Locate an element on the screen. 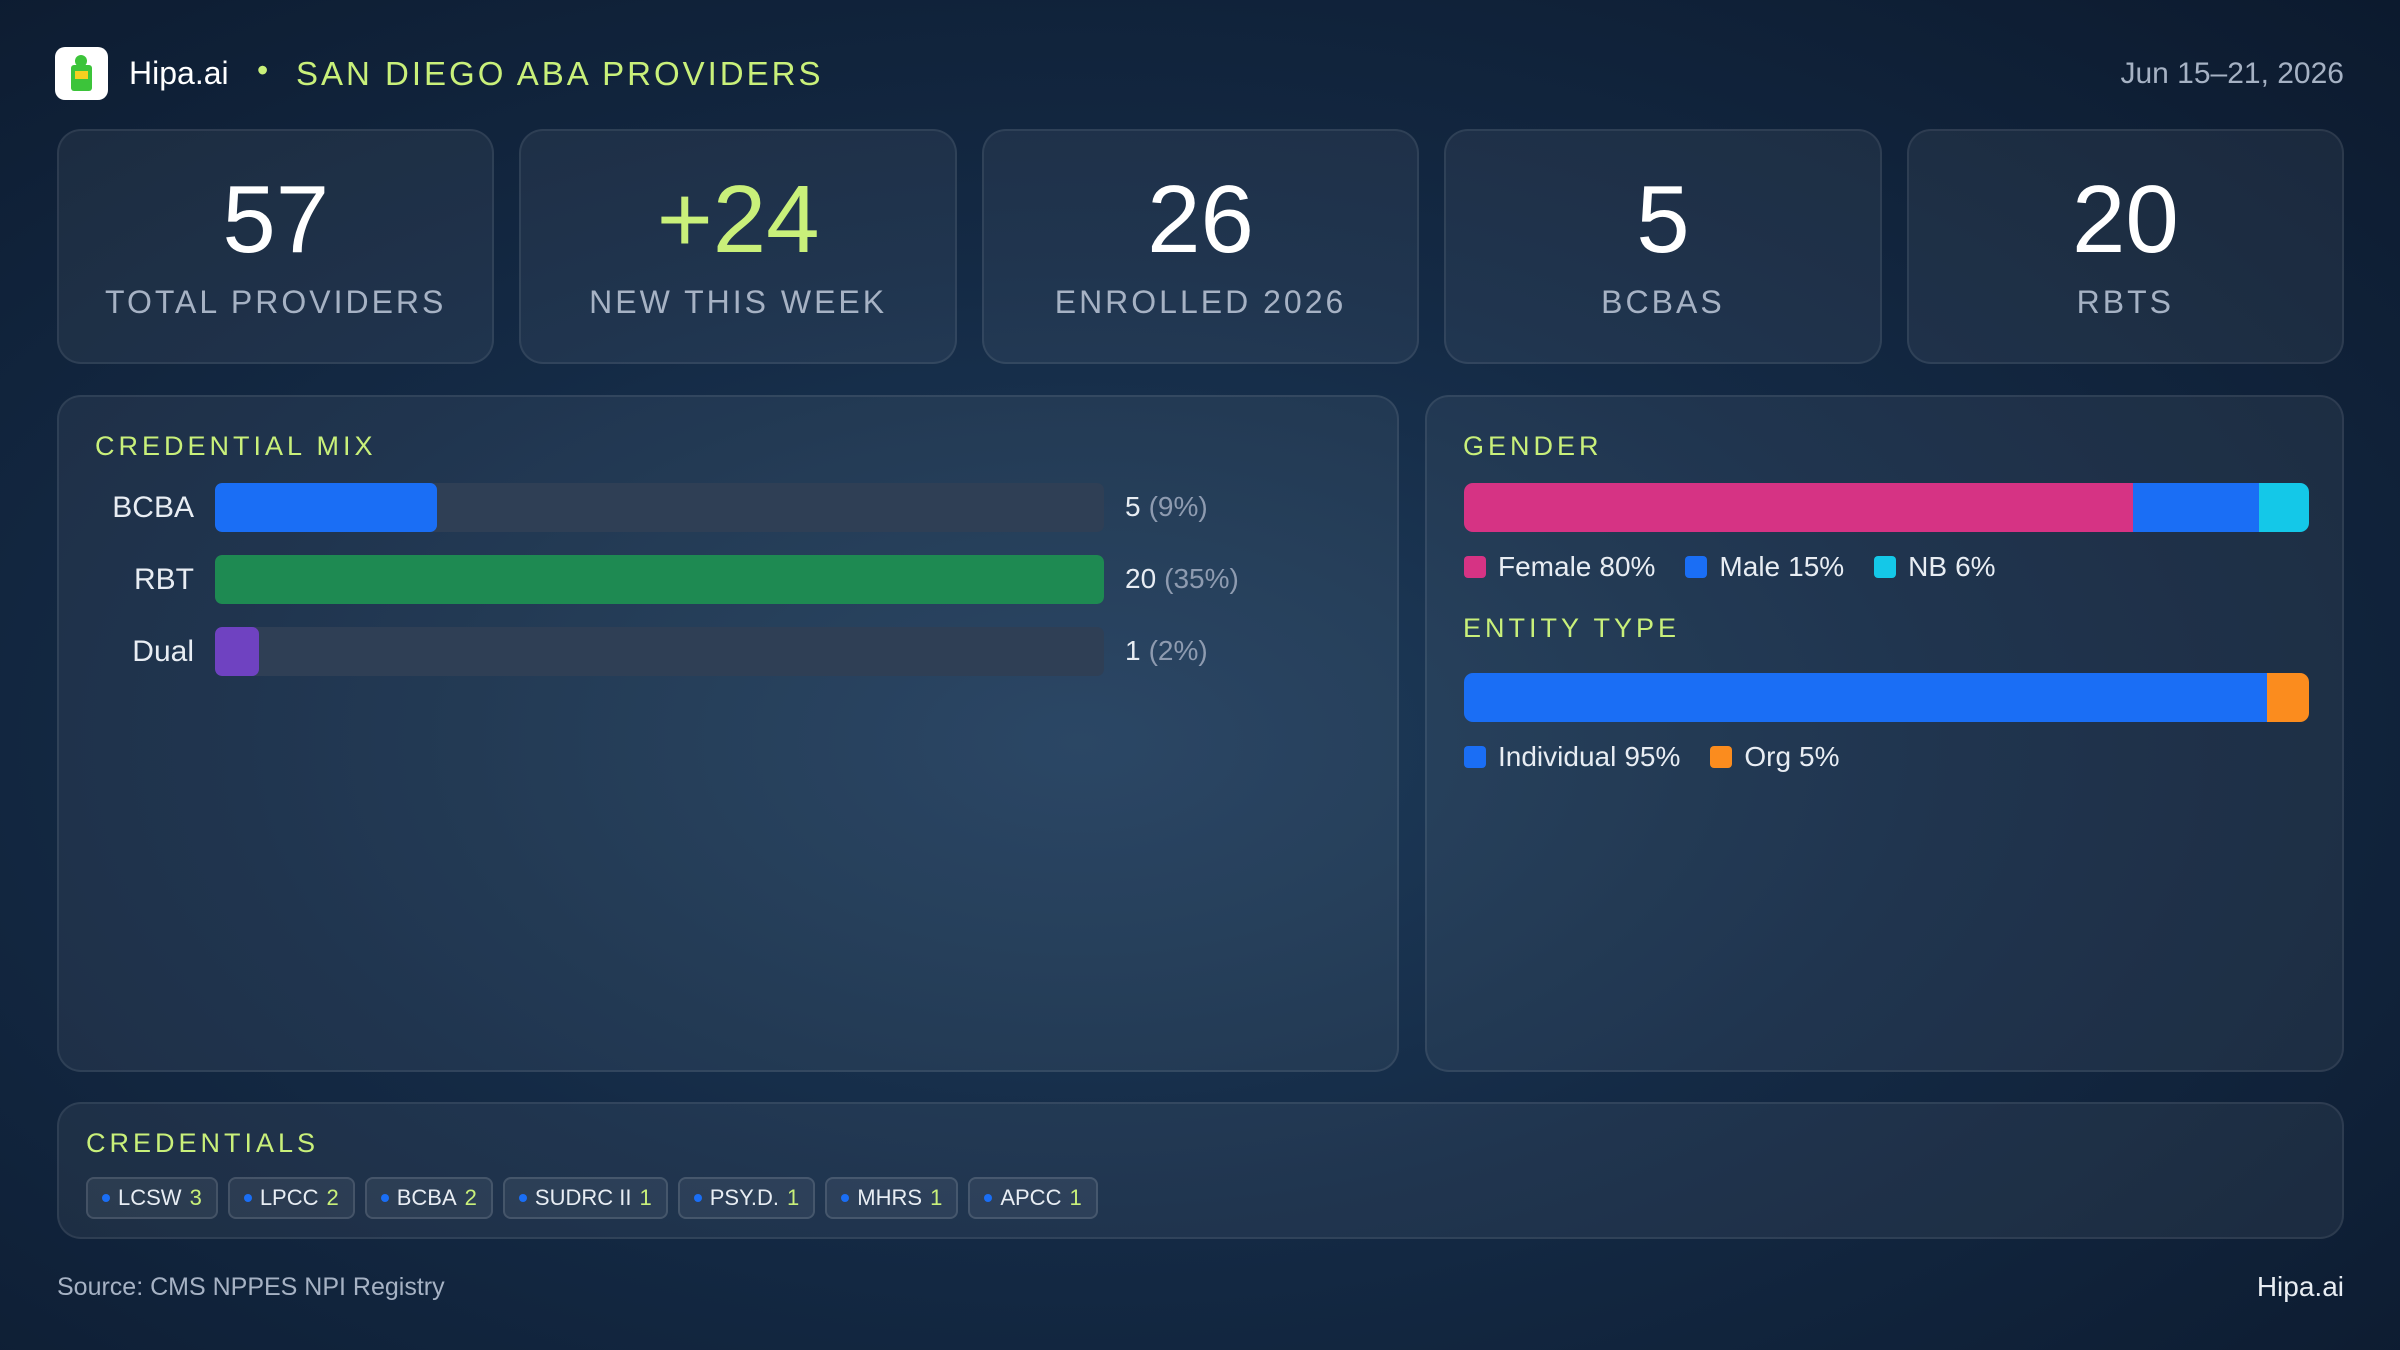  kpi-label: RBTS is located at coordinates (2125, 302).